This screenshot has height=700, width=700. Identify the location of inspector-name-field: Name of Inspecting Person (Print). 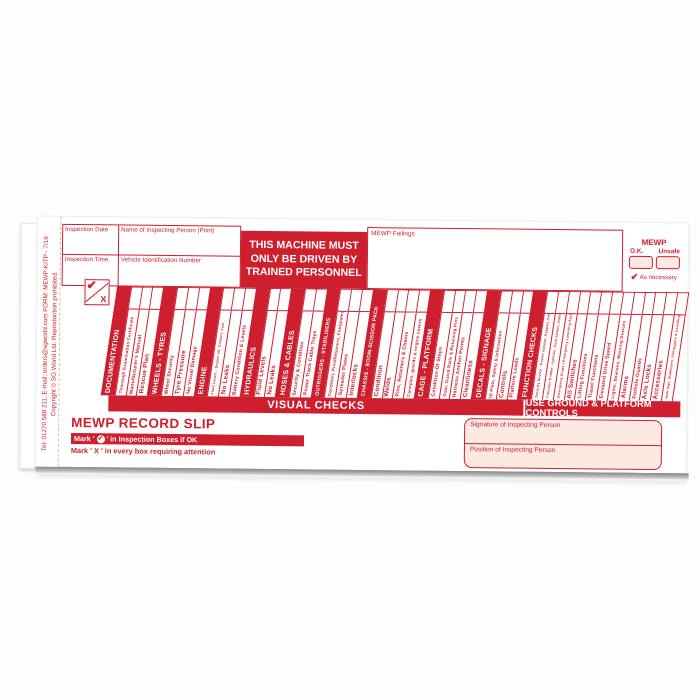
(179, 241).